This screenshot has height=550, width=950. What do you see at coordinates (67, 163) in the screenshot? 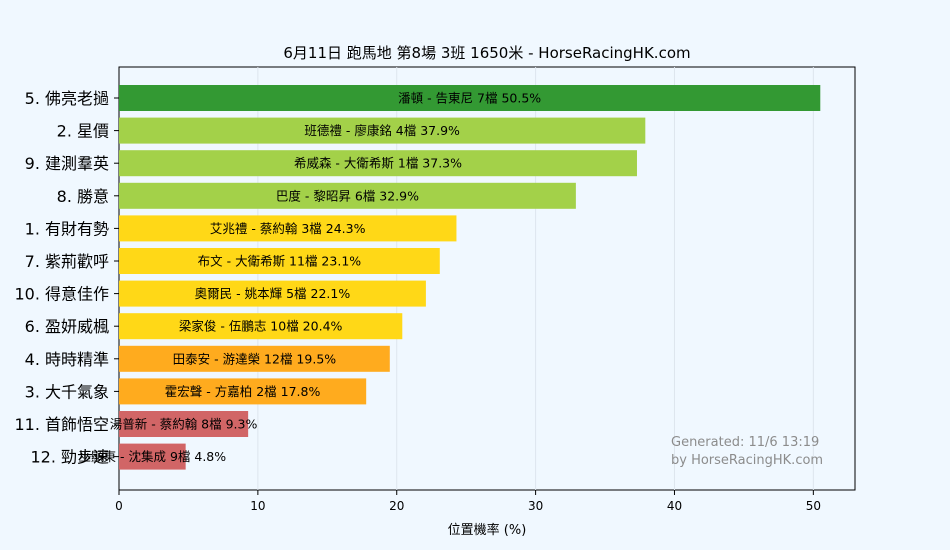
I see `y-category-label: 9. 建測羣英` at bounding box center [67, 163].